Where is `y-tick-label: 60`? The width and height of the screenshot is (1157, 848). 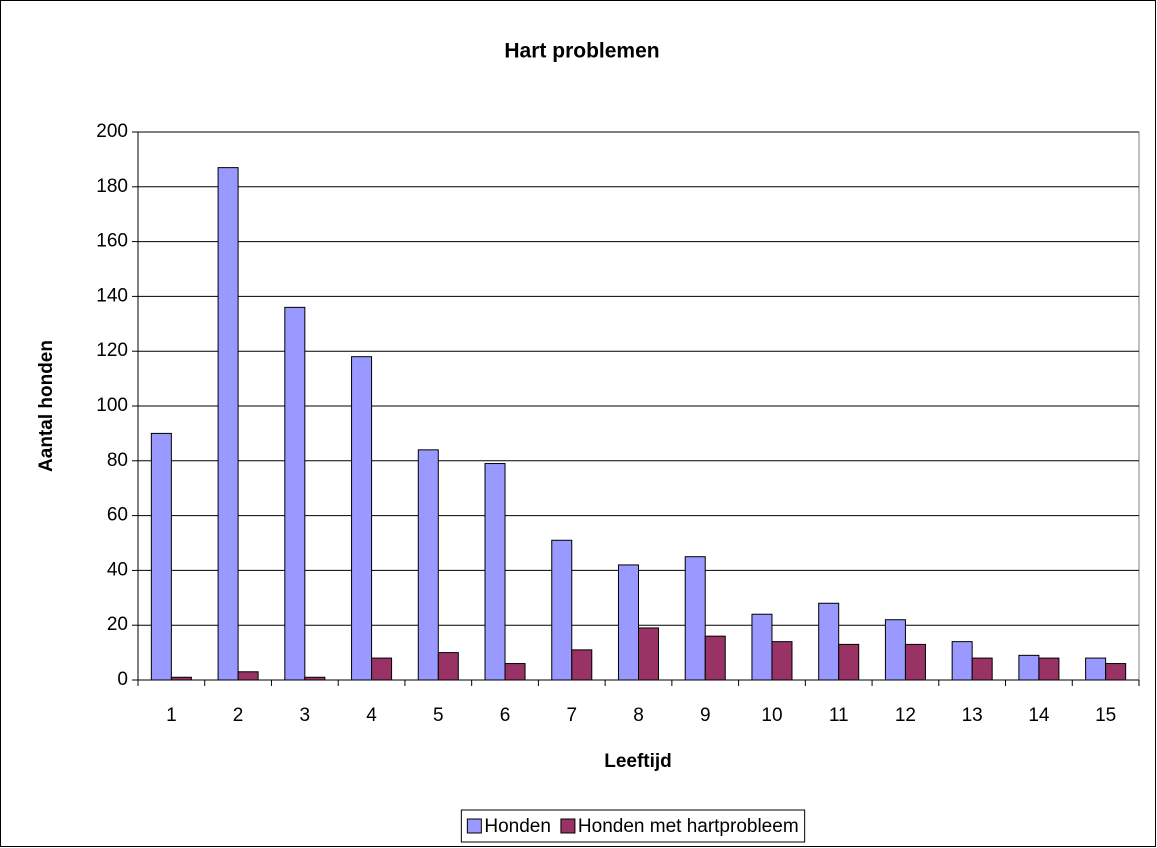 y-tick-label: 60 is located at coordinates (117, 515).